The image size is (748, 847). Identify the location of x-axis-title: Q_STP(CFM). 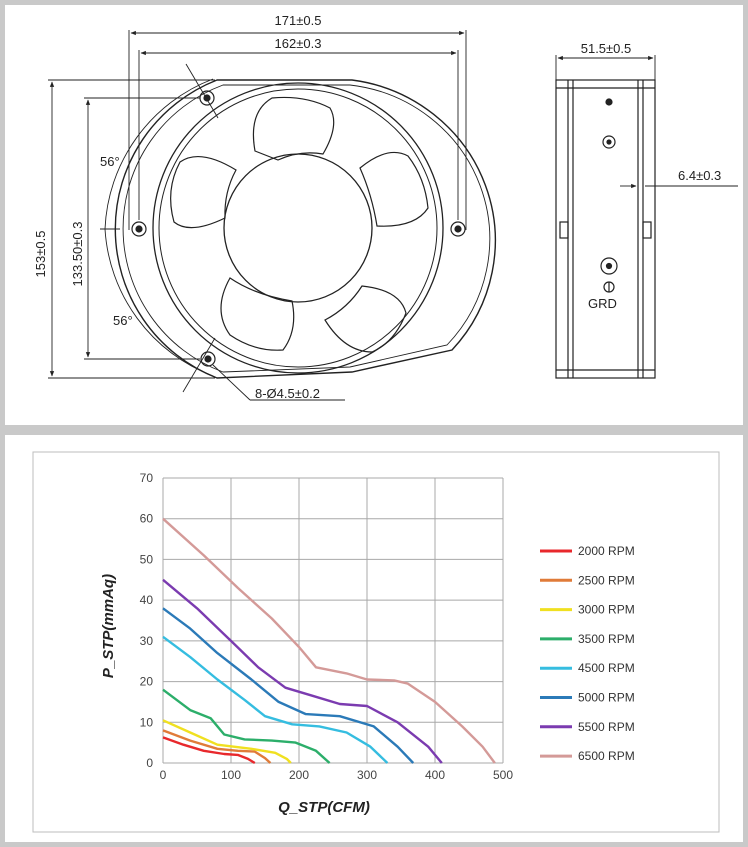
(324, 807).